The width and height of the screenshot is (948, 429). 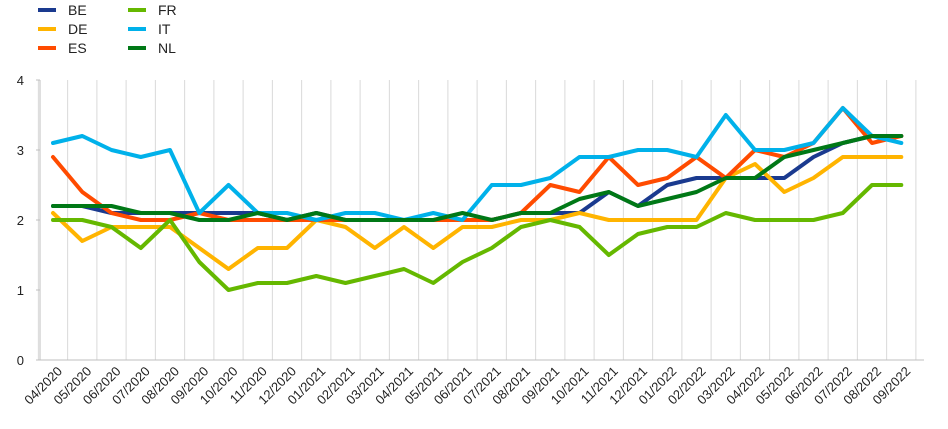 What do you see at coordinates (78, 29) in the screenshot?
I see `legend-label: DE` at bounding box center [78, 29].